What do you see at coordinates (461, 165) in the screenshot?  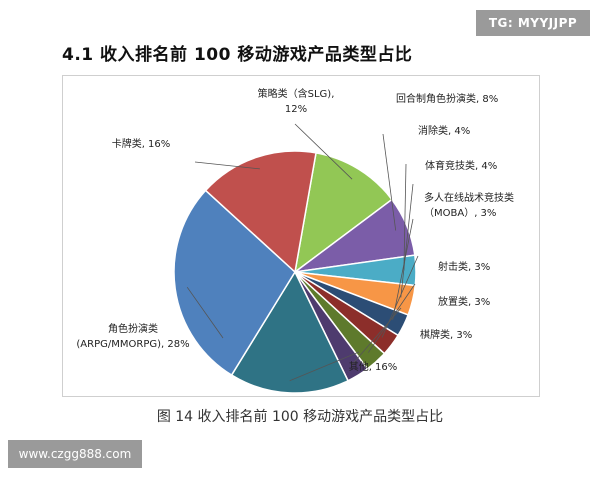 I see `pie-label-tiyu: 体育竞技类, 4%` at bounding box center [461, 165].